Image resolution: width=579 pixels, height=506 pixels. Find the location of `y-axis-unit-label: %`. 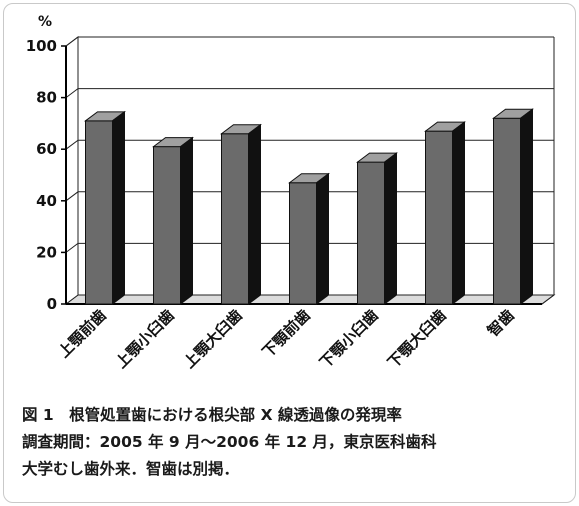

y-axis-unit-label: % is located at coordinates (45, 22).